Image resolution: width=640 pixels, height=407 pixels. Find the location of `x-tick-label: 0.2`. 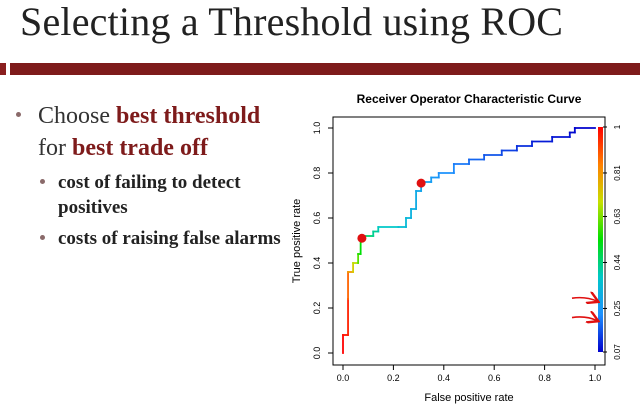

x-tick-label: 0.2 is located at coordinates (393, 378).